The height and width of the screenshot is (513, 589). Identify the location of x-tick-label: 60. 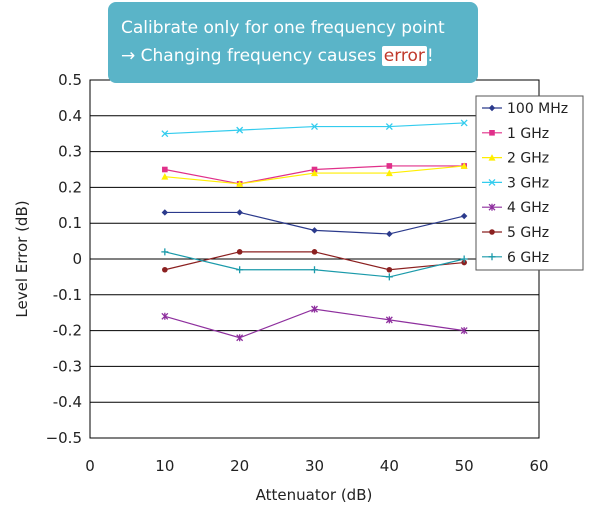
(538, 466).